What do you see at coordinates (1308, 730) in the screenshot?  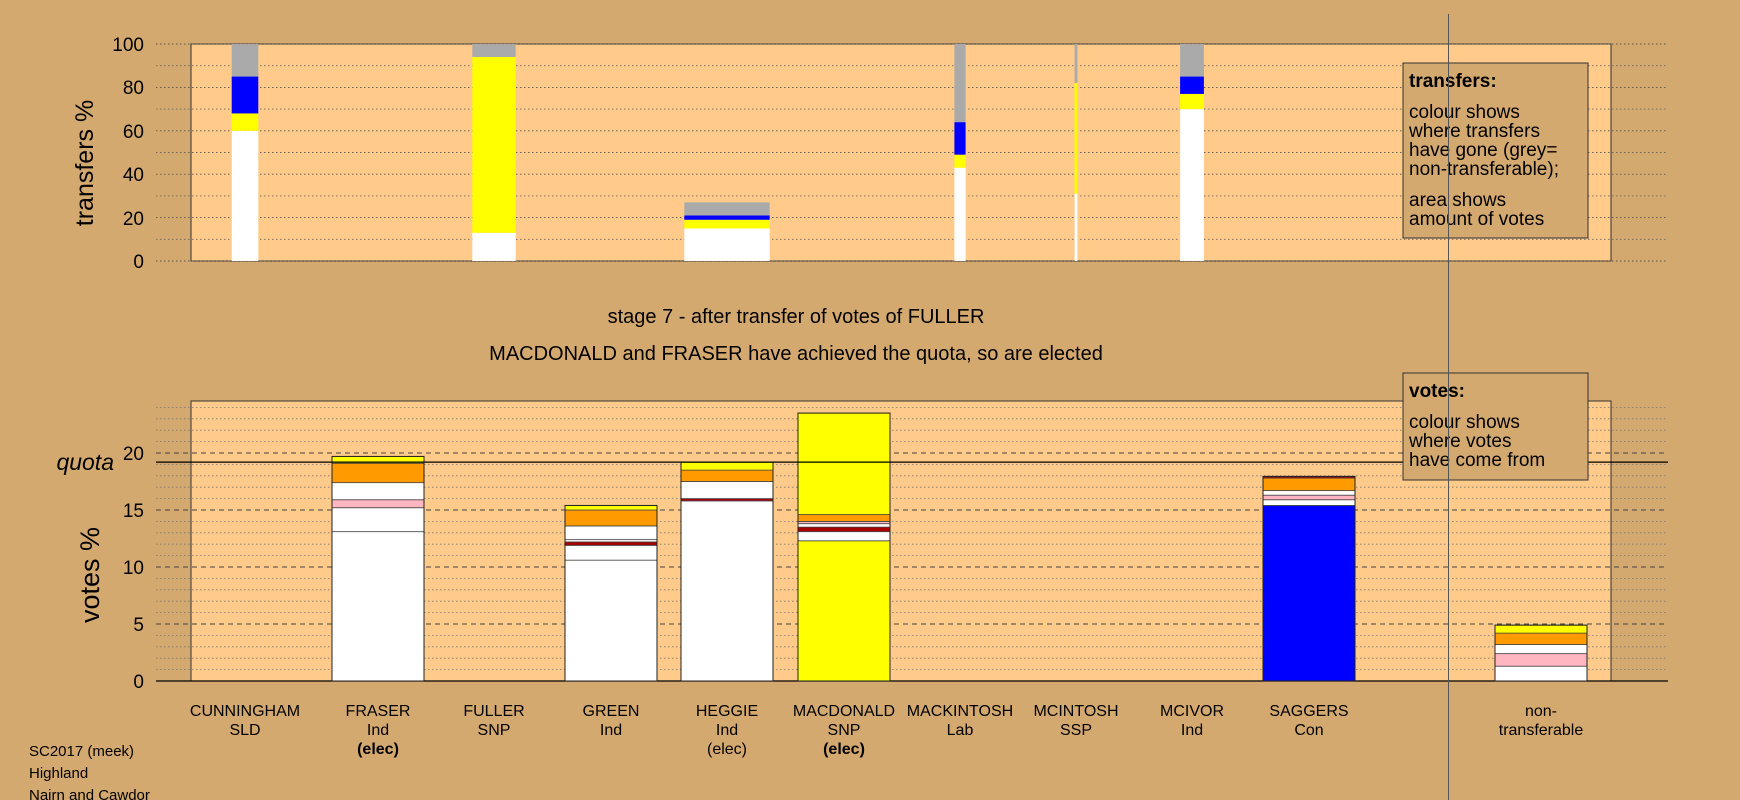 I see `candidate-party: Con` at bounding box center [1308, 730].